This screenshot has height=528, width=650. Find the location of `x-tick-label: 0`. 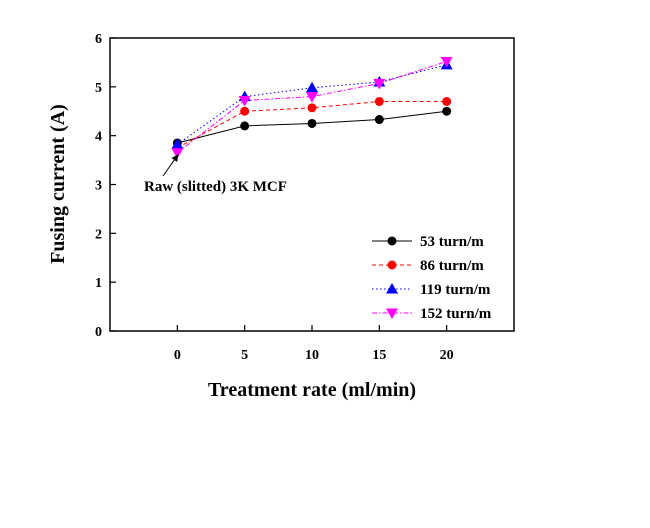

x-tick-label: 0 is located at coordinates (177, 355).